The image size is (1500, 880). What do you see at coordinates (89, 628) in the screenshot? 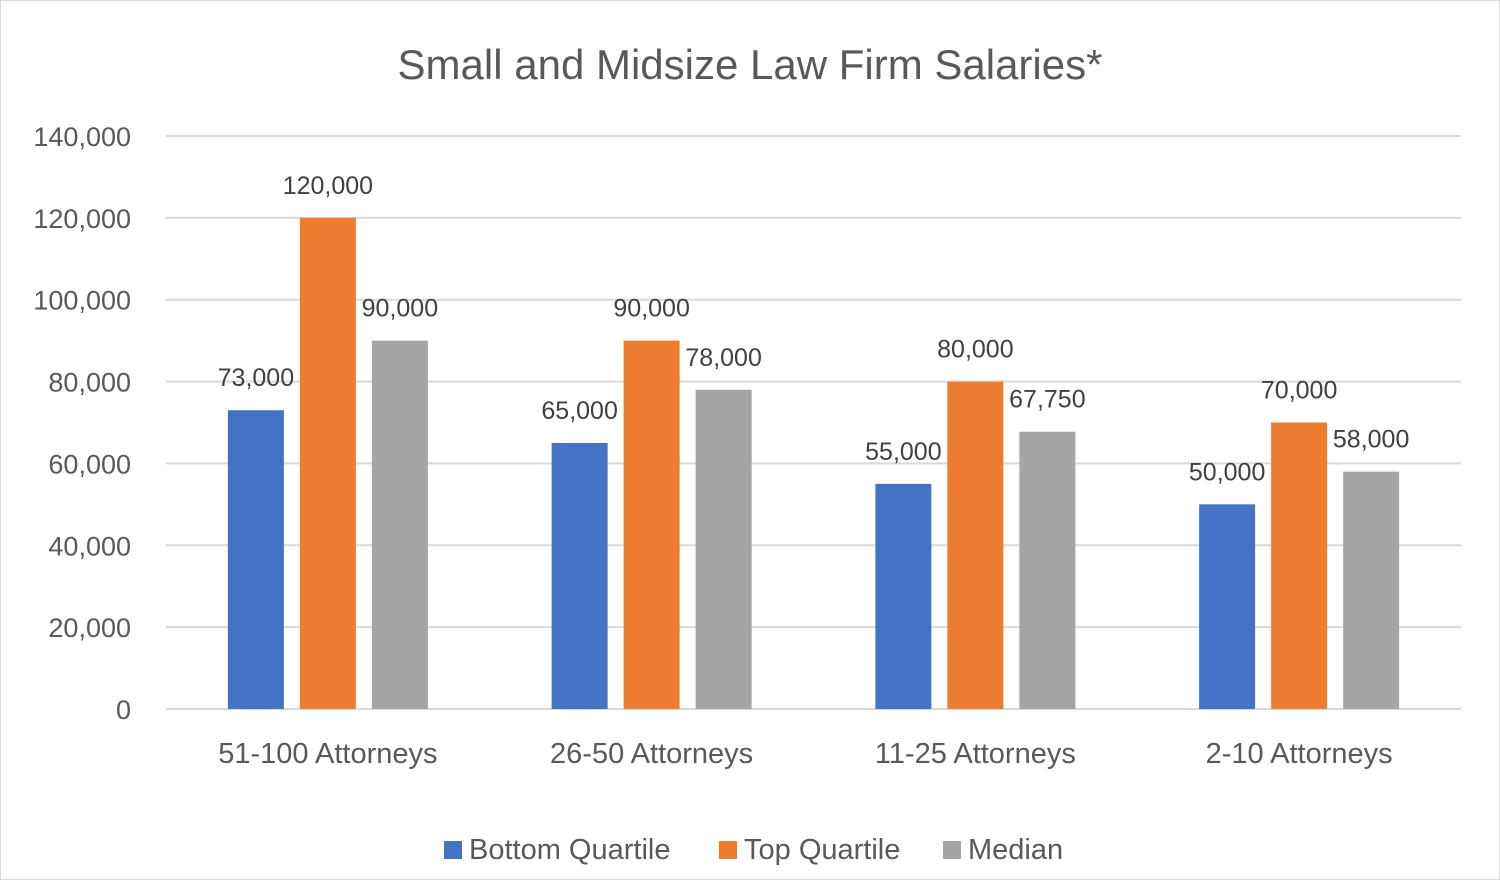
I see `y-tick-label: 20,000` at bounding box center [89, 628].